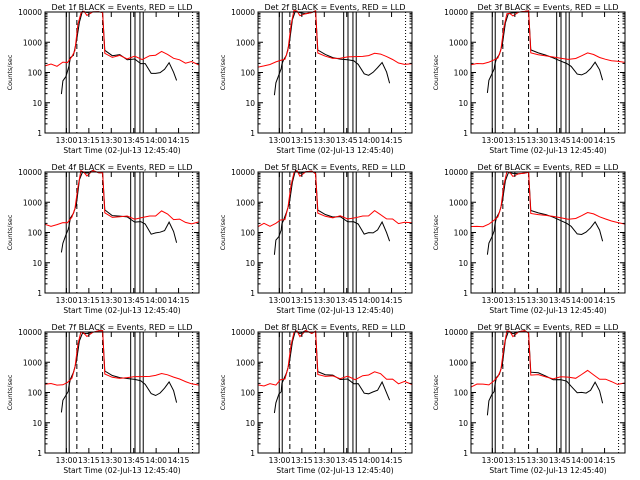  Describe the element at coordinates (547, 327) in the screenshot. I see `panel-title: Det 9f BLACK = Events, RED = LLD` at that location.